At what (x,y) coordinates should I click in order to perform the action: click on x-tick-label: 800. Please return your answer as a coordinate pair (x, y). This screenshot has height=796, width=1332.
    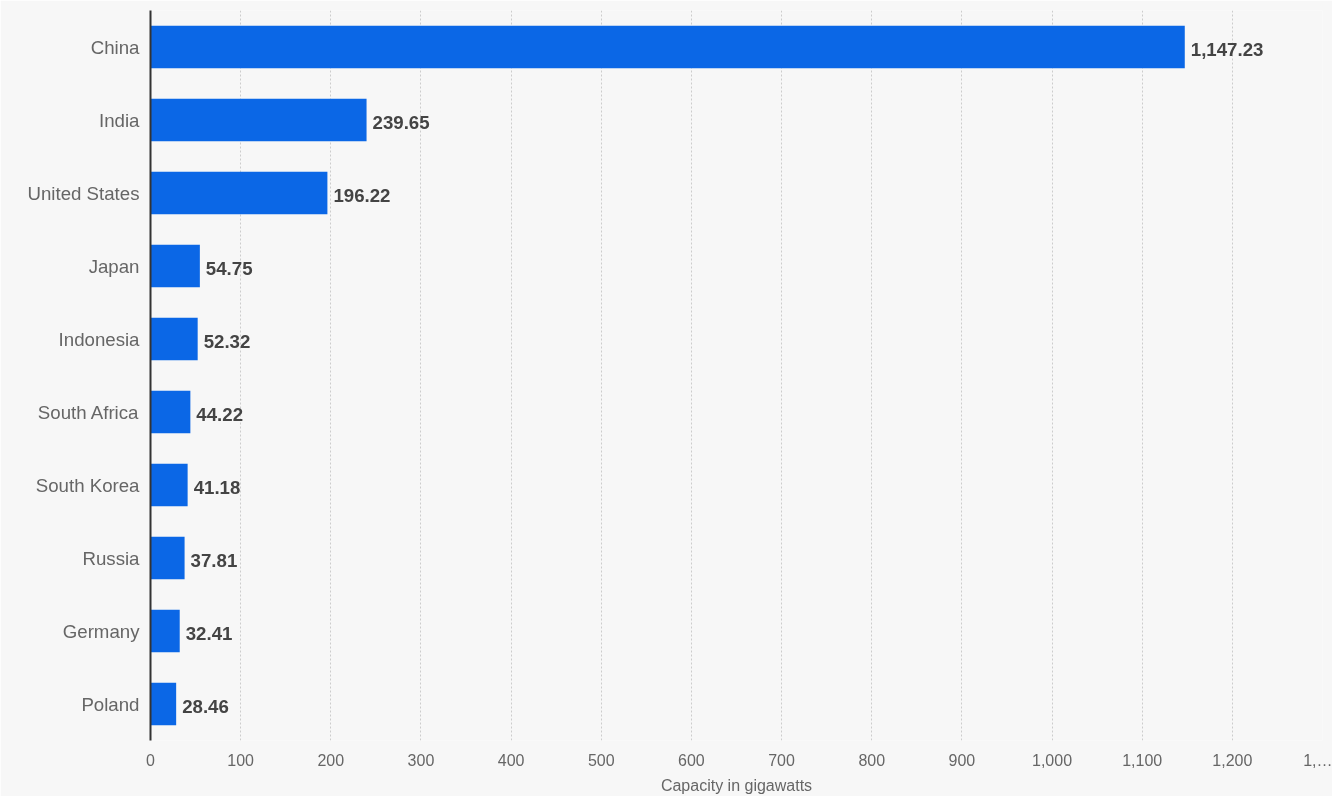
    Looking at the image, I should click on (872, 760).